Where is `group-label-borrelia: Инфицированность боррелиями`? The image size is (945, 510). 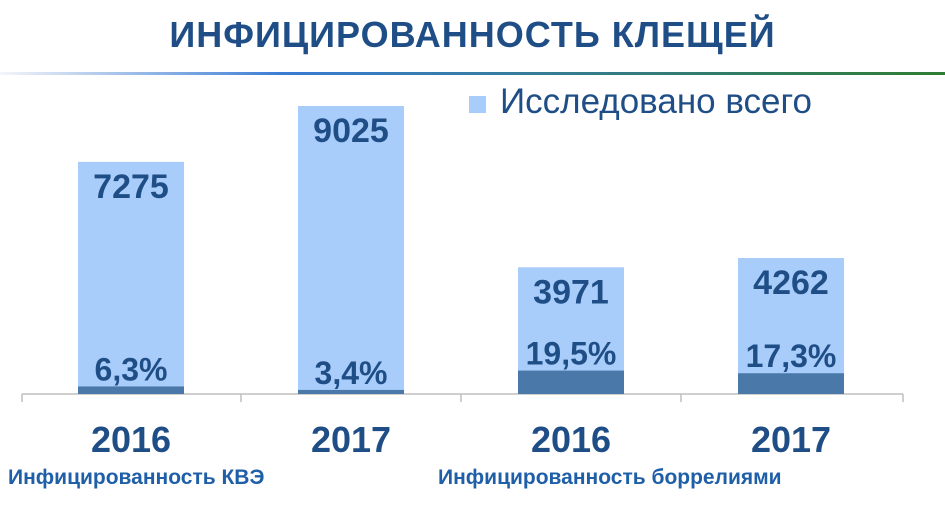 group-label-borrelia: Инфицированность боррелиями is located at coordinates (610, 477).